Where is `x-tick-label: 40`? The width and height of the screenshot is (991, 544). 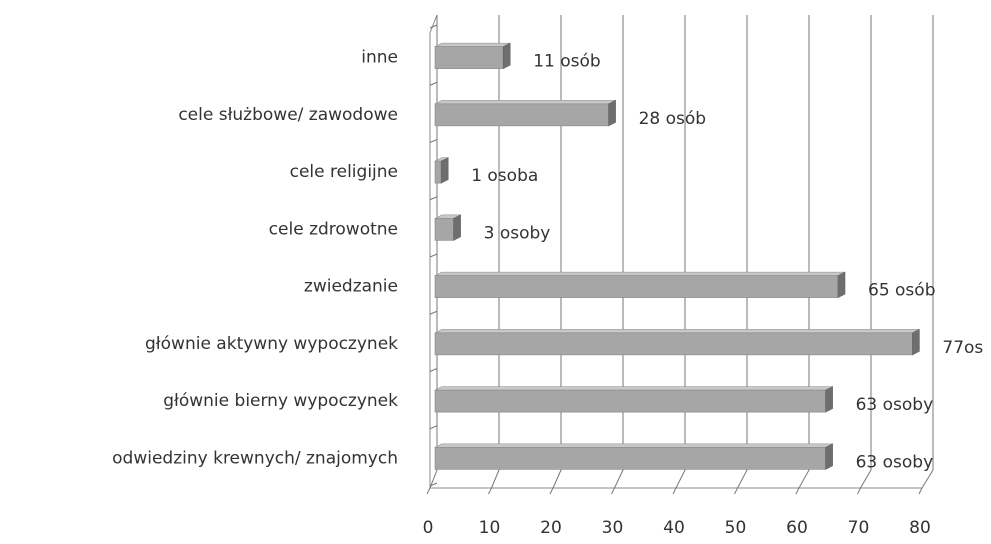 x-tick-label: 40 is located at coordinates (674, 528).